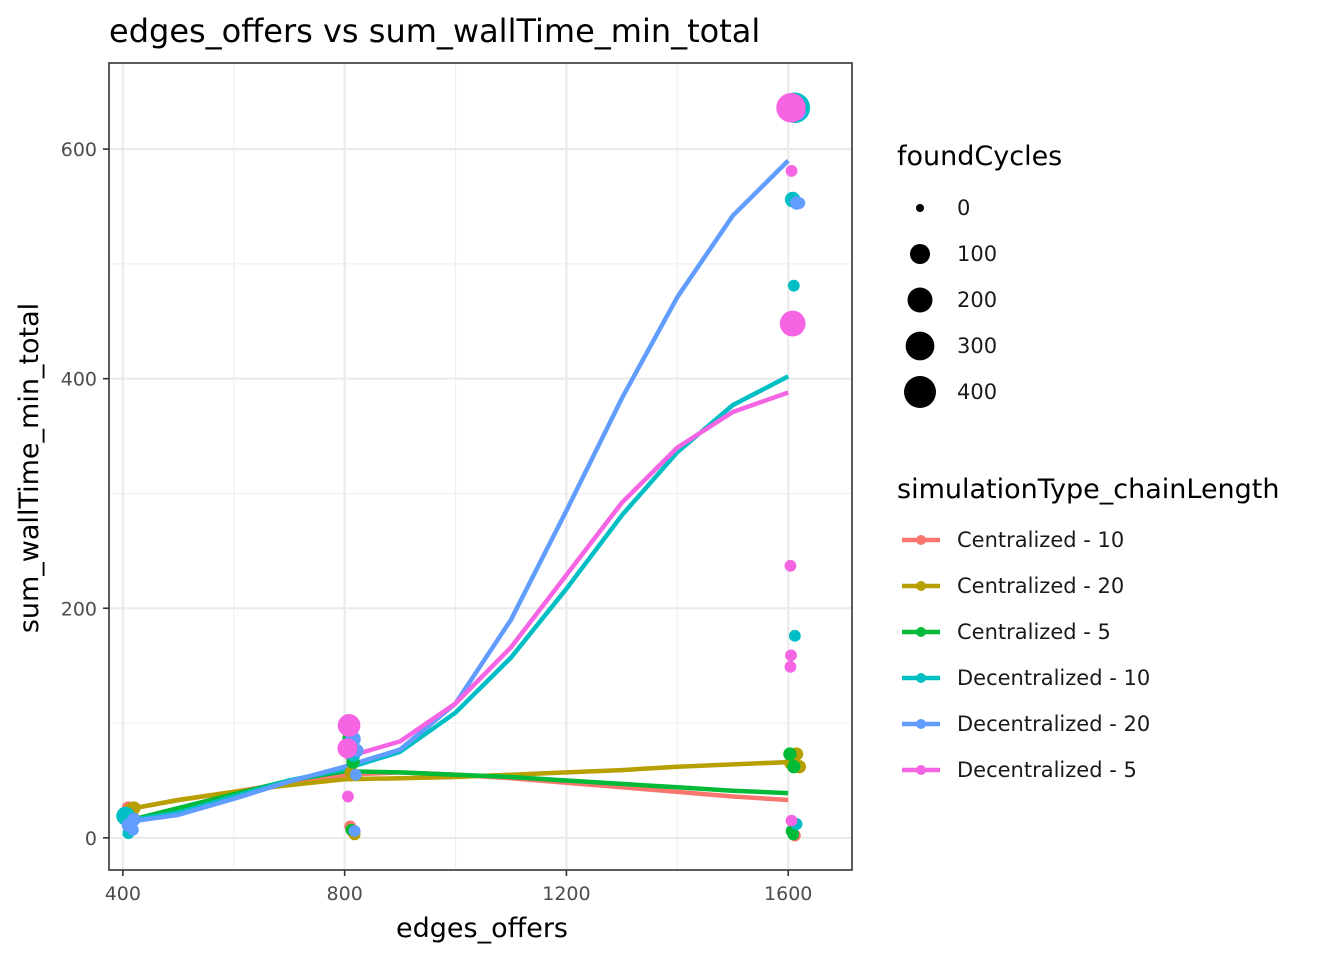 The image size is (1344, 960). Describe the element at coordinates (1053, 724) in the screenshot. I see `color-legend-label: Decentralized - 20` at that location.